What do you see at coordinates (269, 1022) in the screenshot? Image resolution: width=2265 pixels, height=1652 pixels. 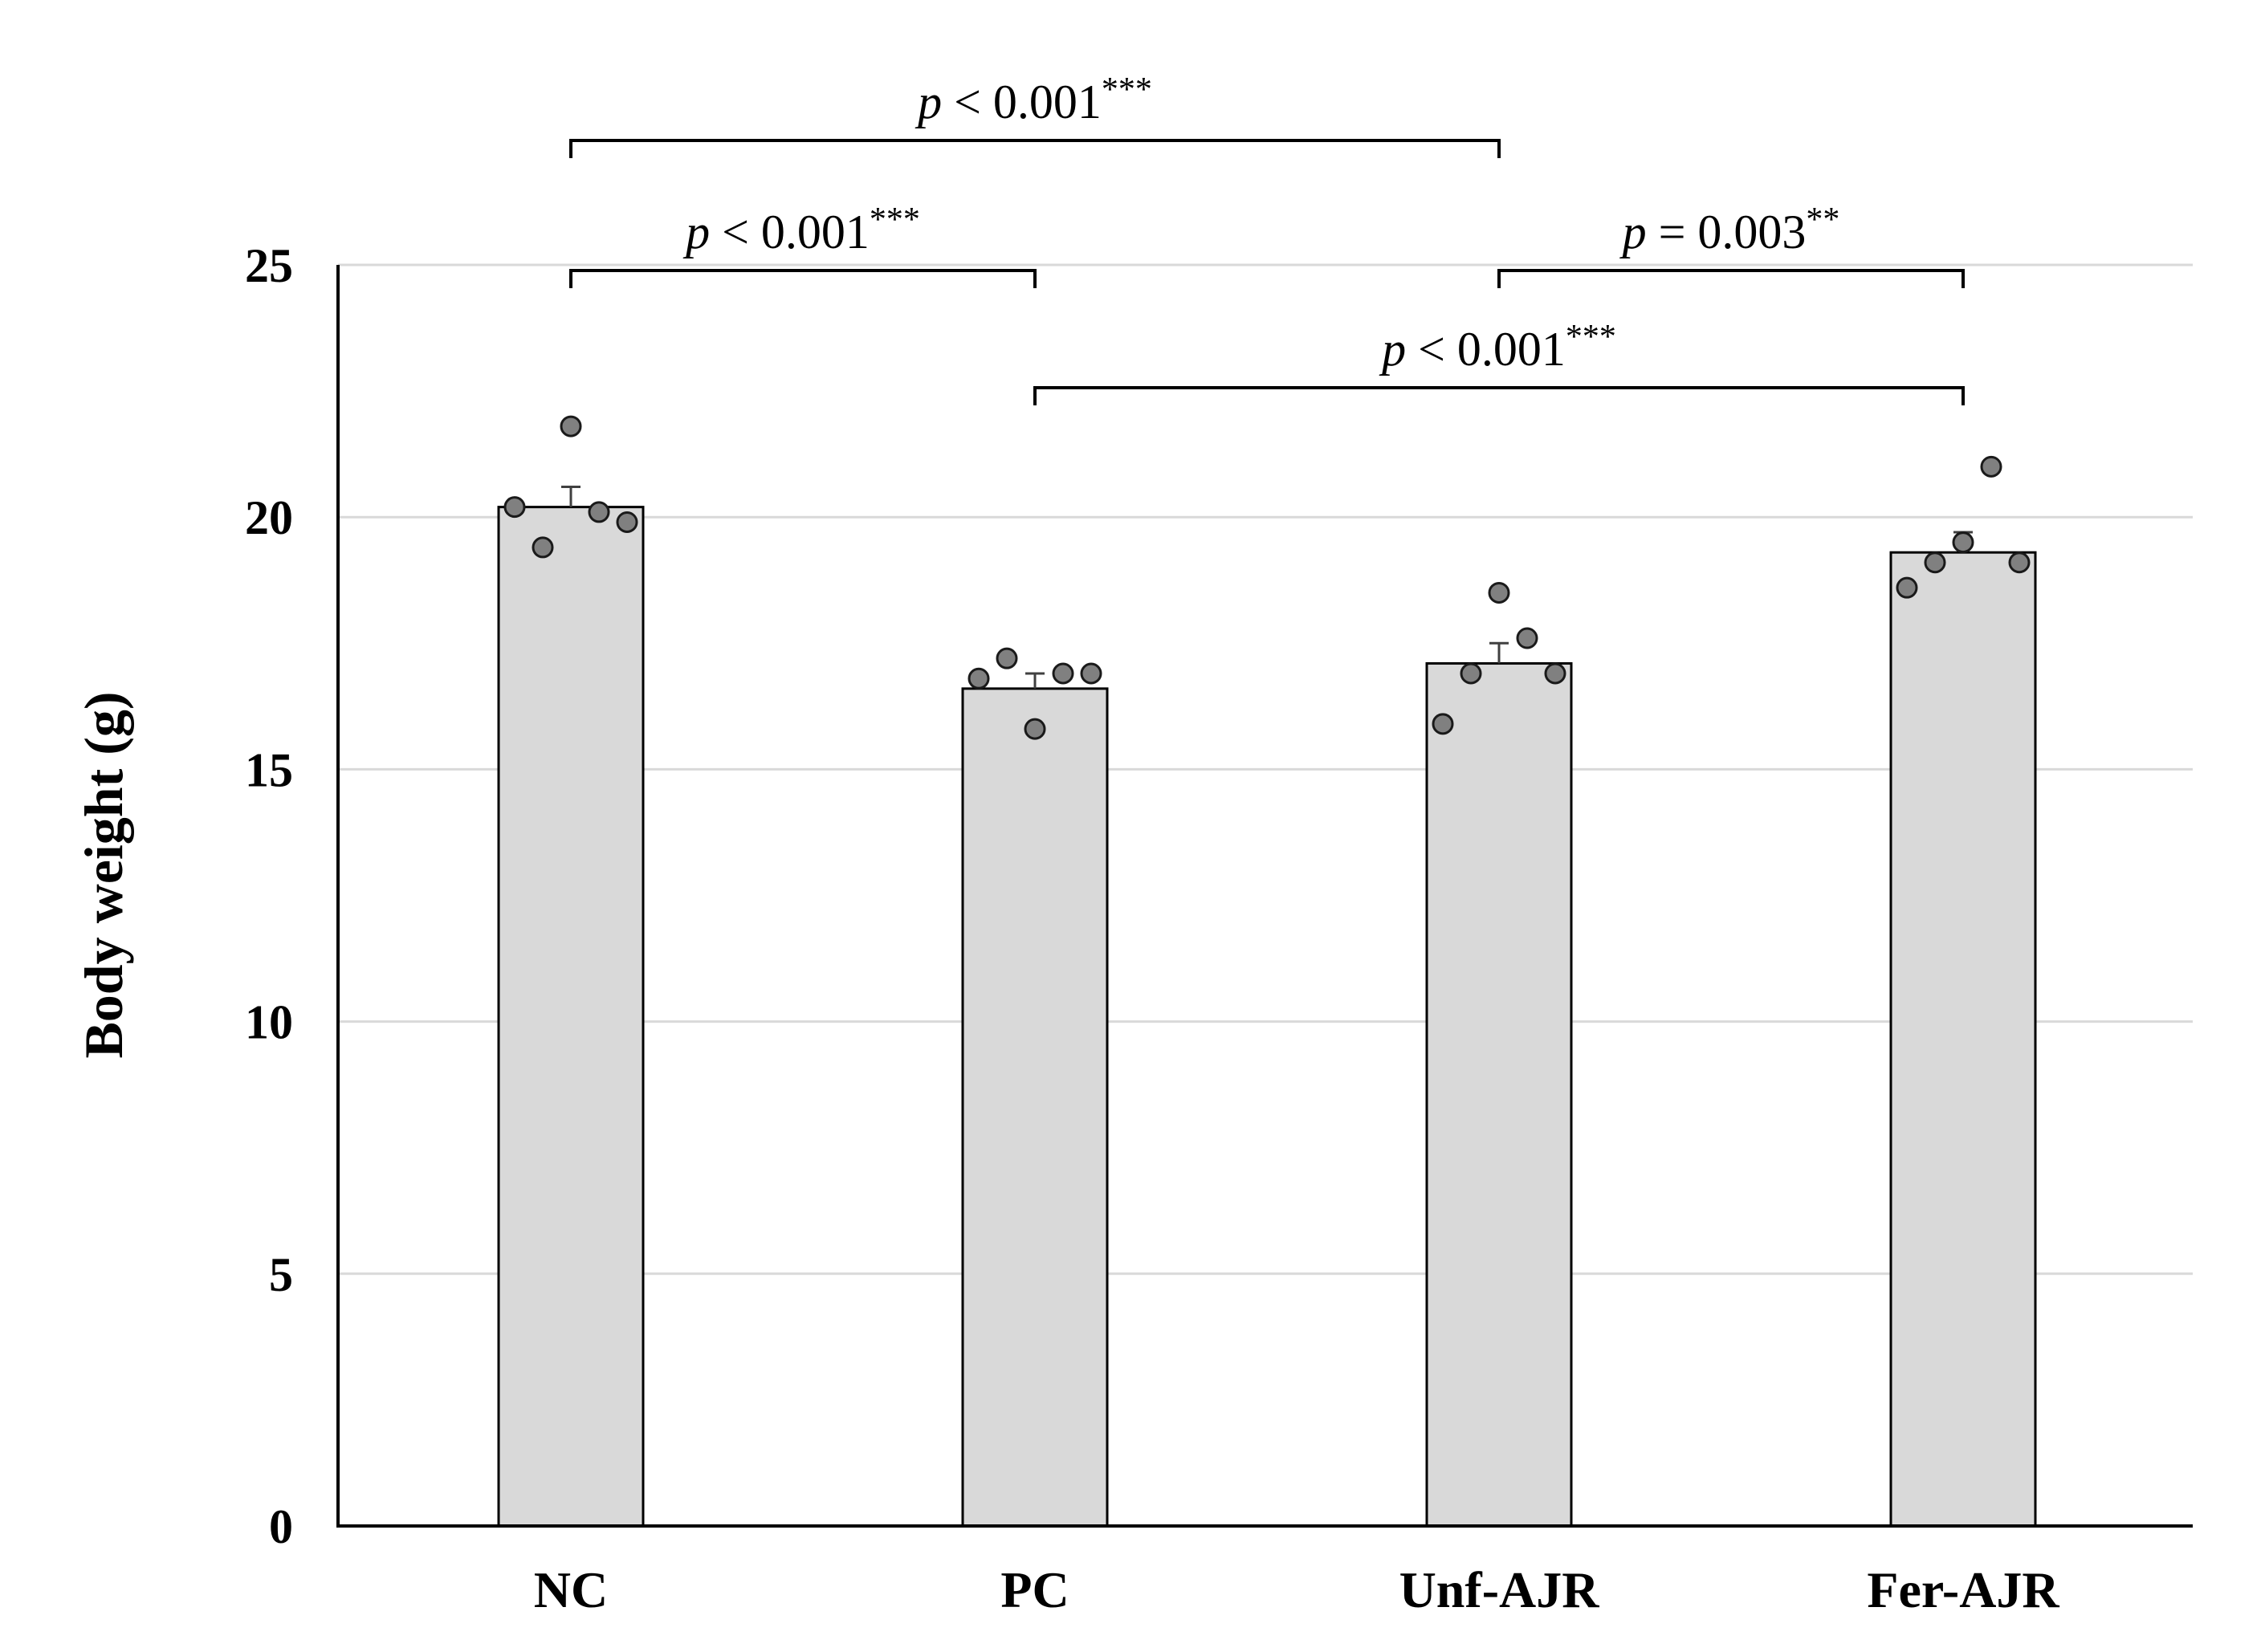 I see `y-tick-label: 10` at bounding box center [269, 1022].